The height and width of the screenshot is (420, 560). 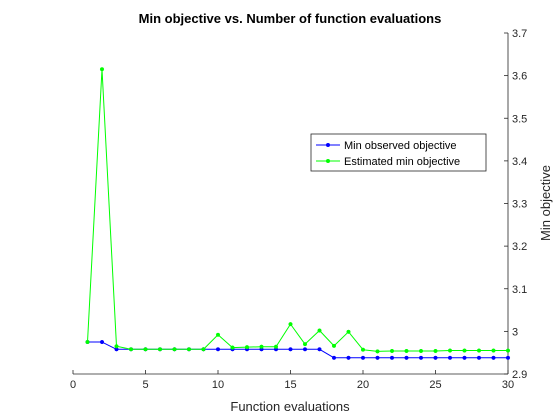 I want to click on legend-box, so click(x=398, y=152).